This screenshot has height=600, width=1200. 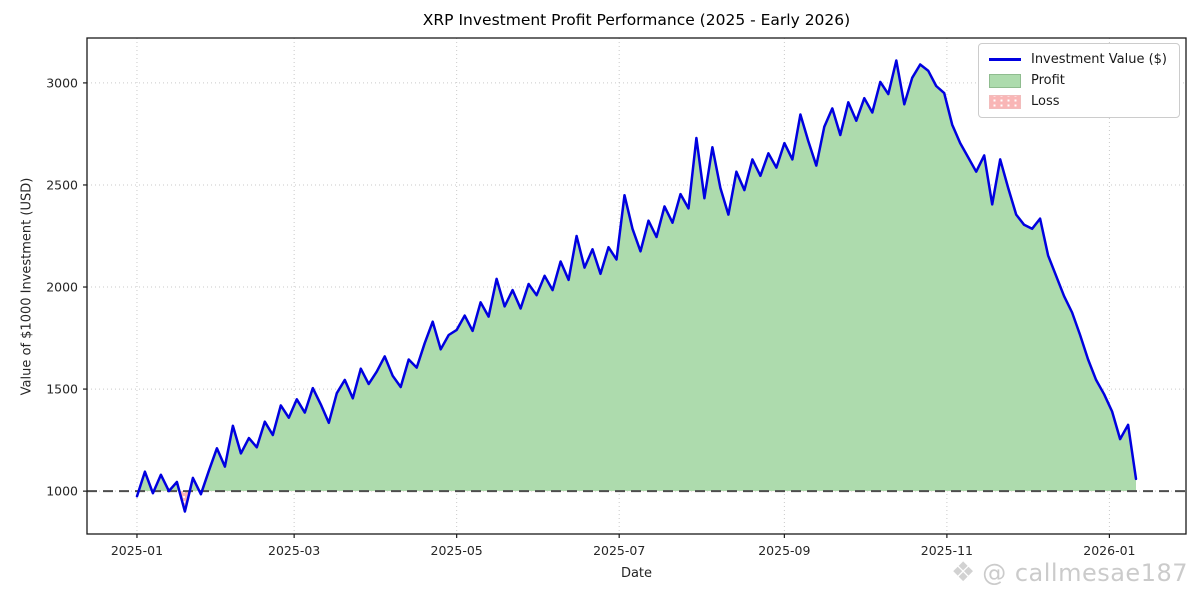 What do you see at coordinates (619, 550) in the screenshot?
I see `x-tick-label: 2025-07` at bounding box center [619, 550].